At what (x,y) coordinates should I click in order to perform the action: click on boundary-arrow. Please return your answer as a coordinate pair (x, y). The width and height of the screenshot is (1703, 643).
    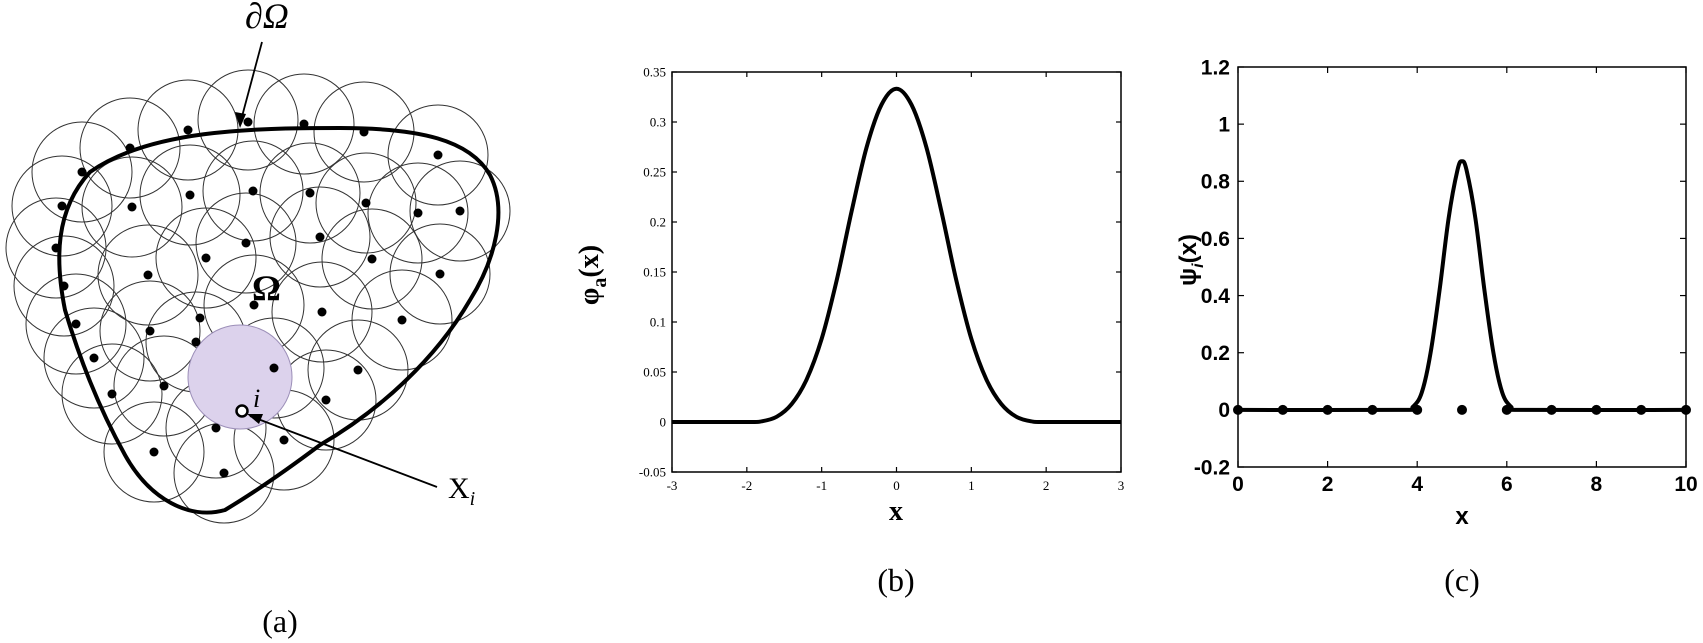
    Looking at the image, I should click on (251, 83).